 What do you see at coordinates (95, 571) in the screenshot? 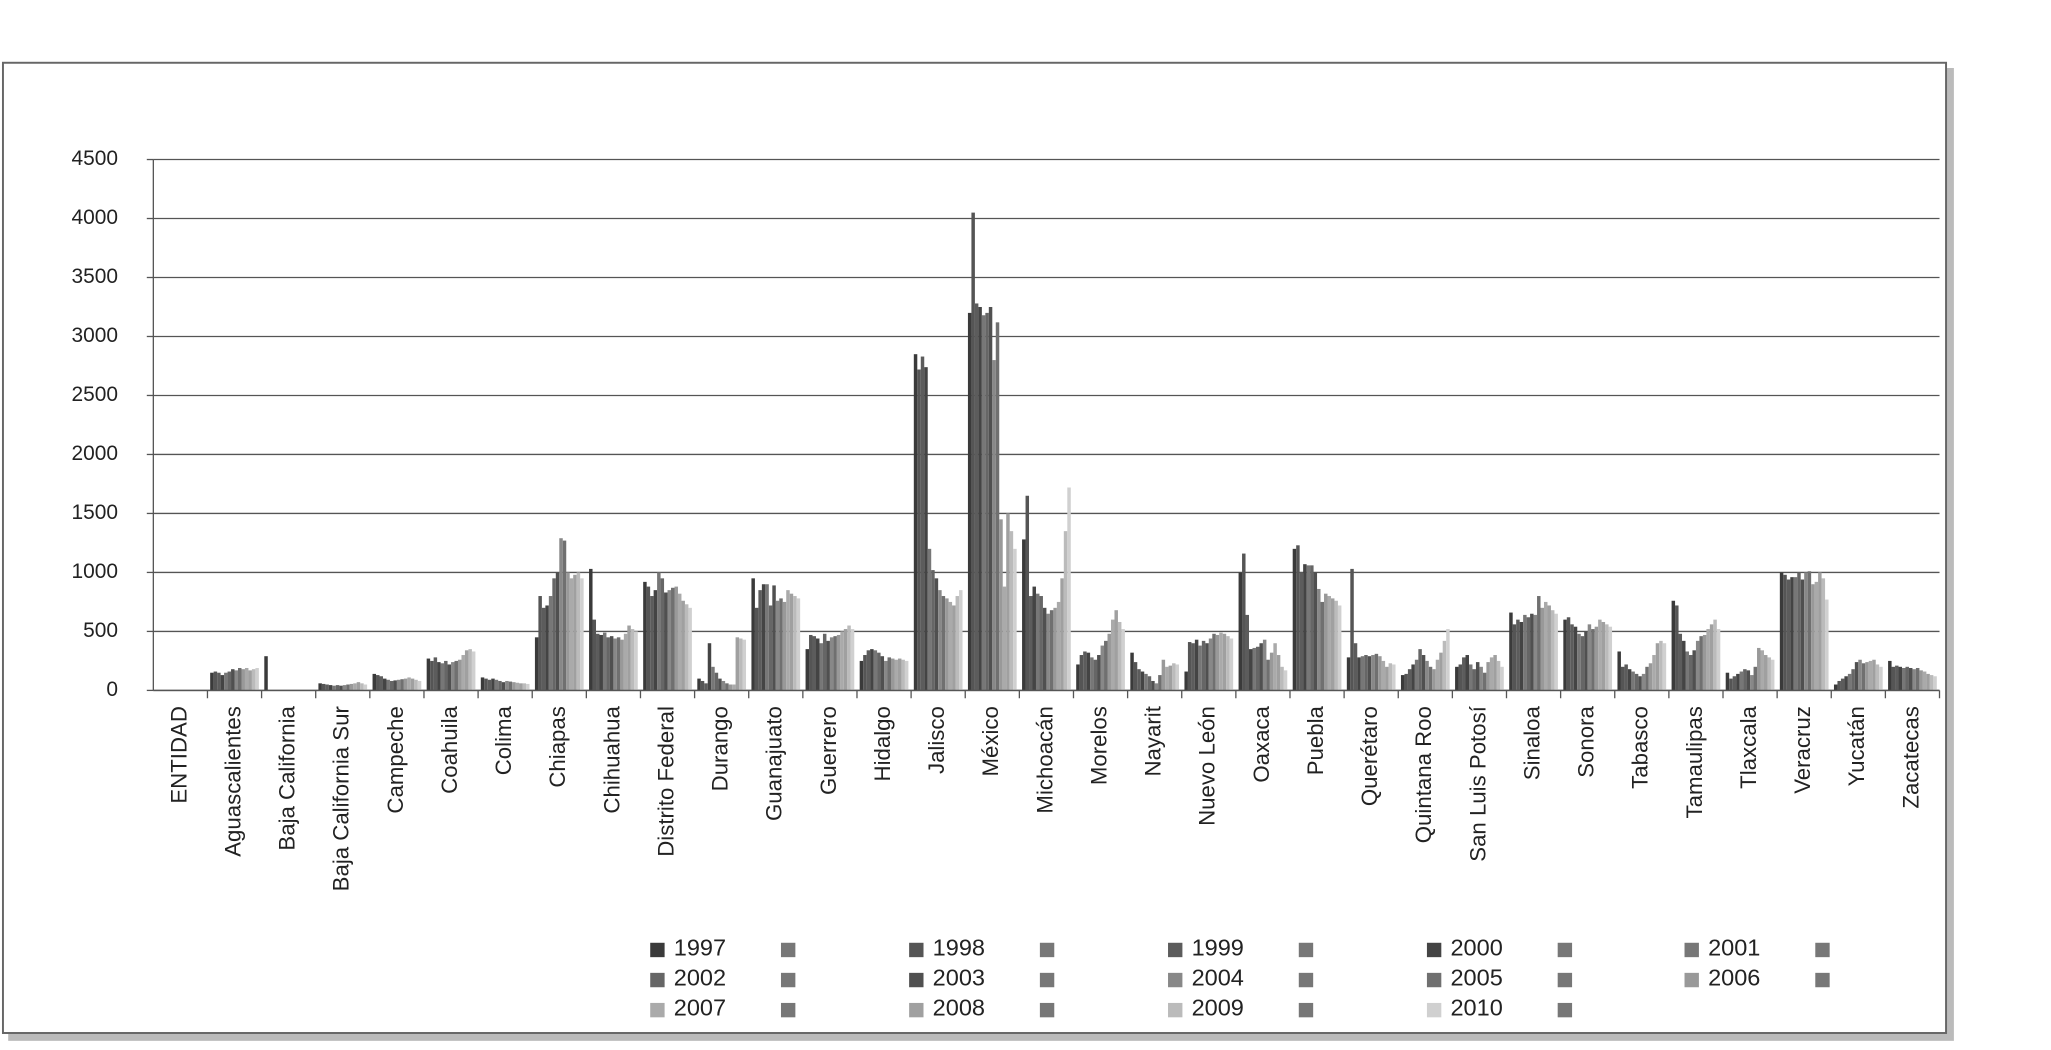
I see `y-tick-label: 1000` at bounding box center [95, 571].